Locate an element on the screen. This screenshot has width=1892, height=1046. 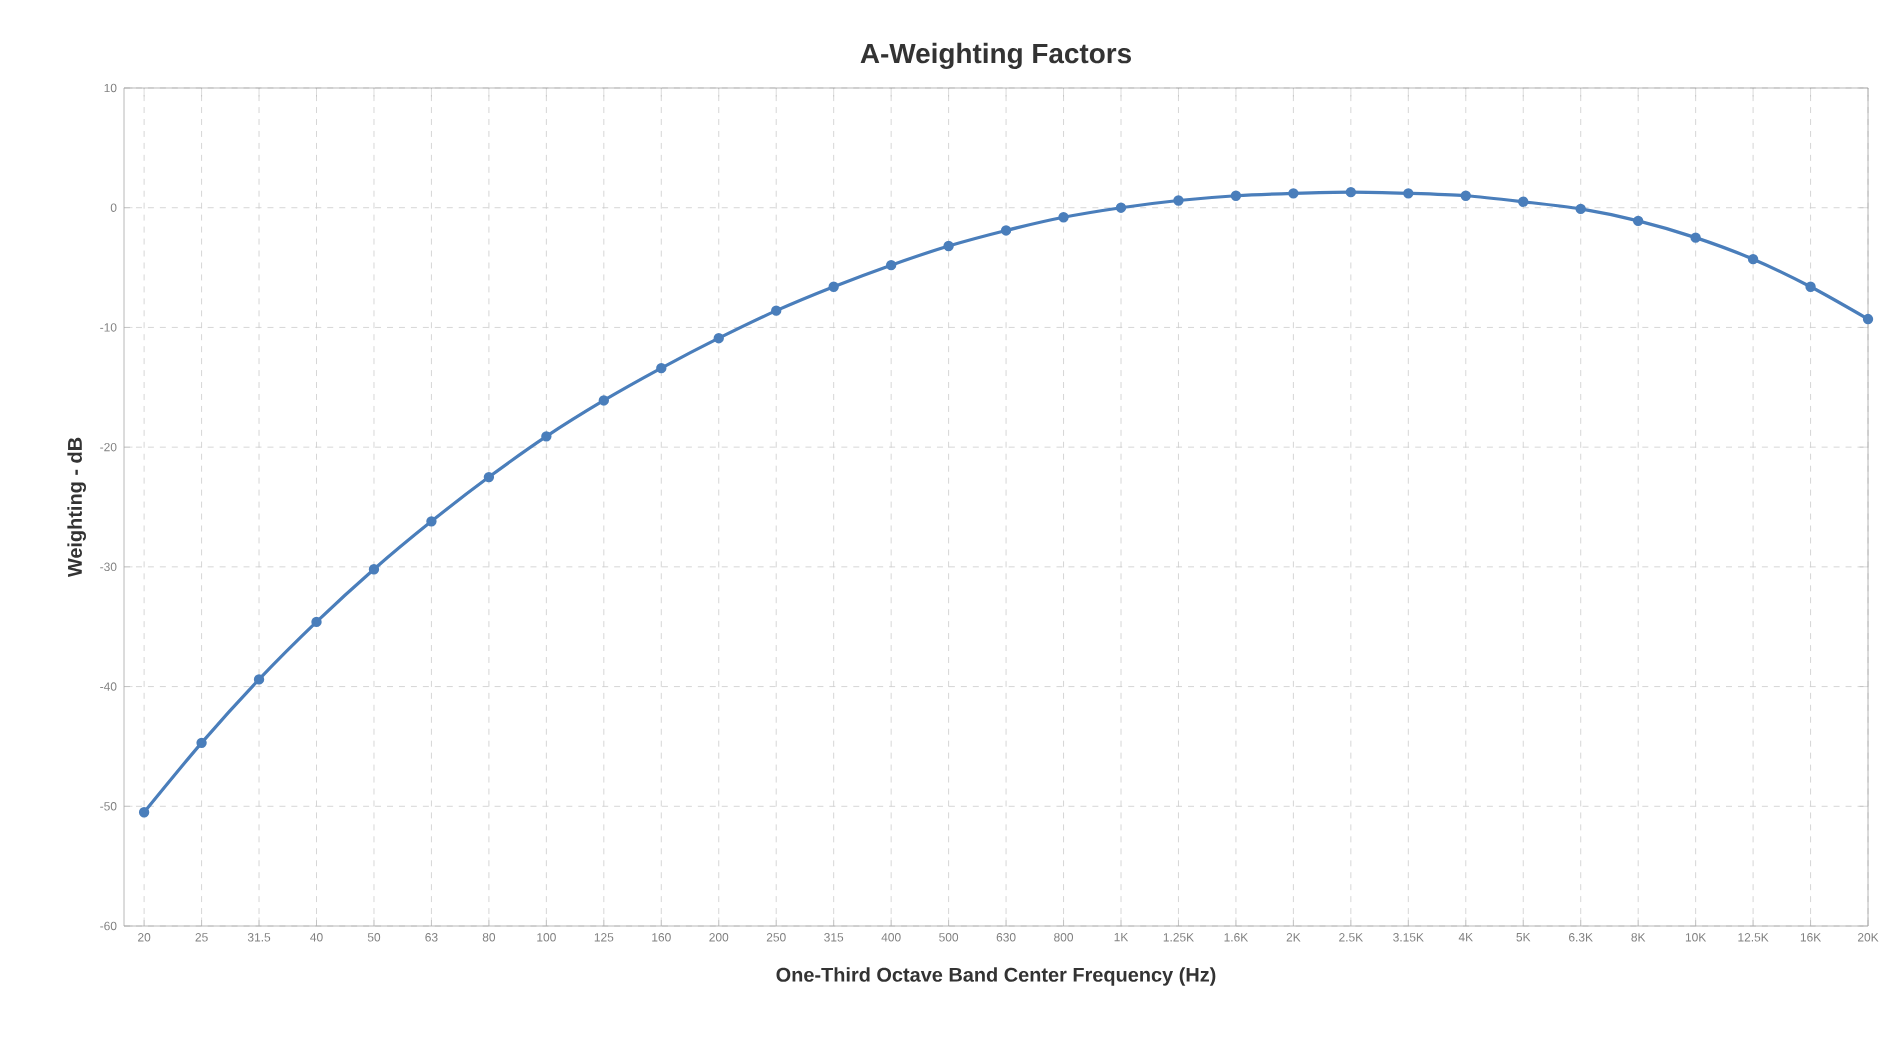
y-axis-title: Weighting - dB is located at coordinates (76, 507).